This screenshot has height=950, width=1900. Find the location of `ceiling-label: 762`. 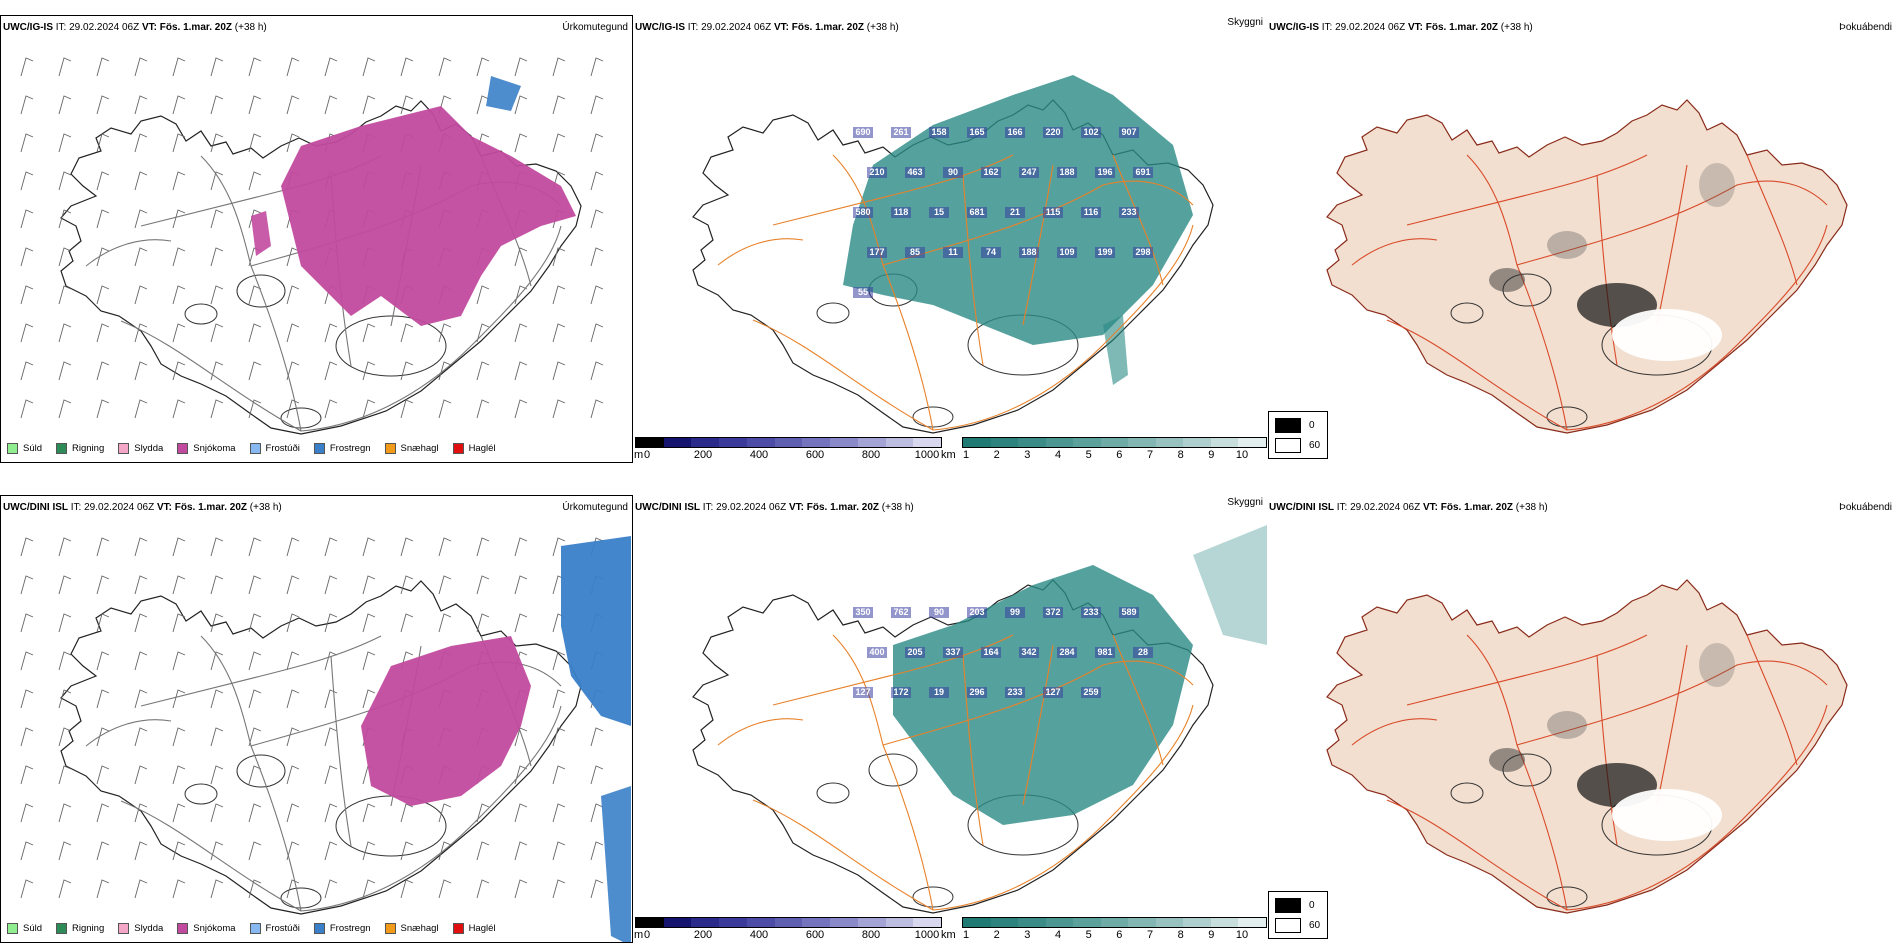

ceiling-label: 762 is located at coordinates (900, 612).